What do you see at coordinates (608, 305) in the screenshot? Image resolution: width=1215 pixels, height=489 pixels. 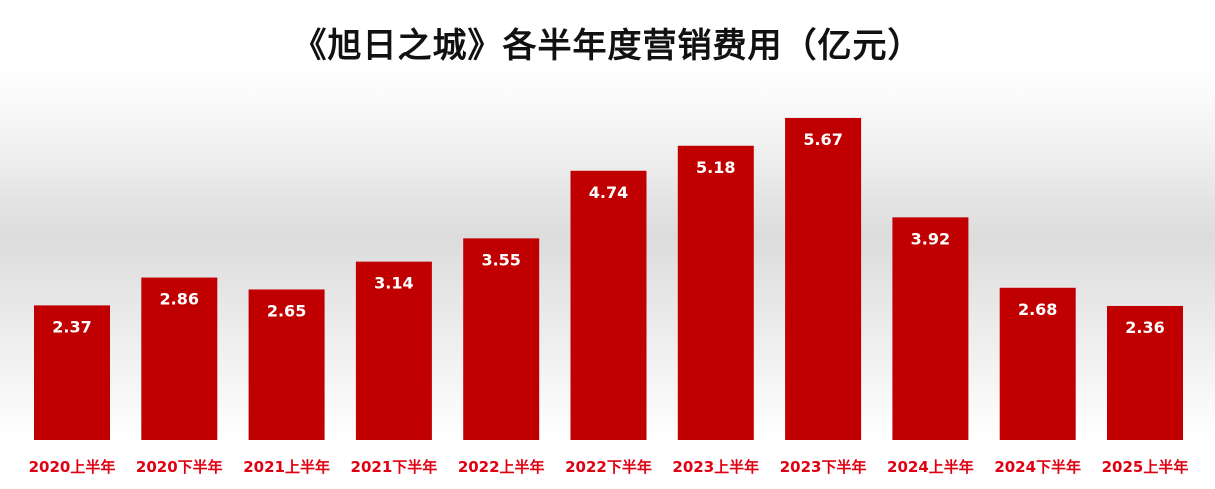 I see `bar-2022下半年` at bounding box center [608, 305].